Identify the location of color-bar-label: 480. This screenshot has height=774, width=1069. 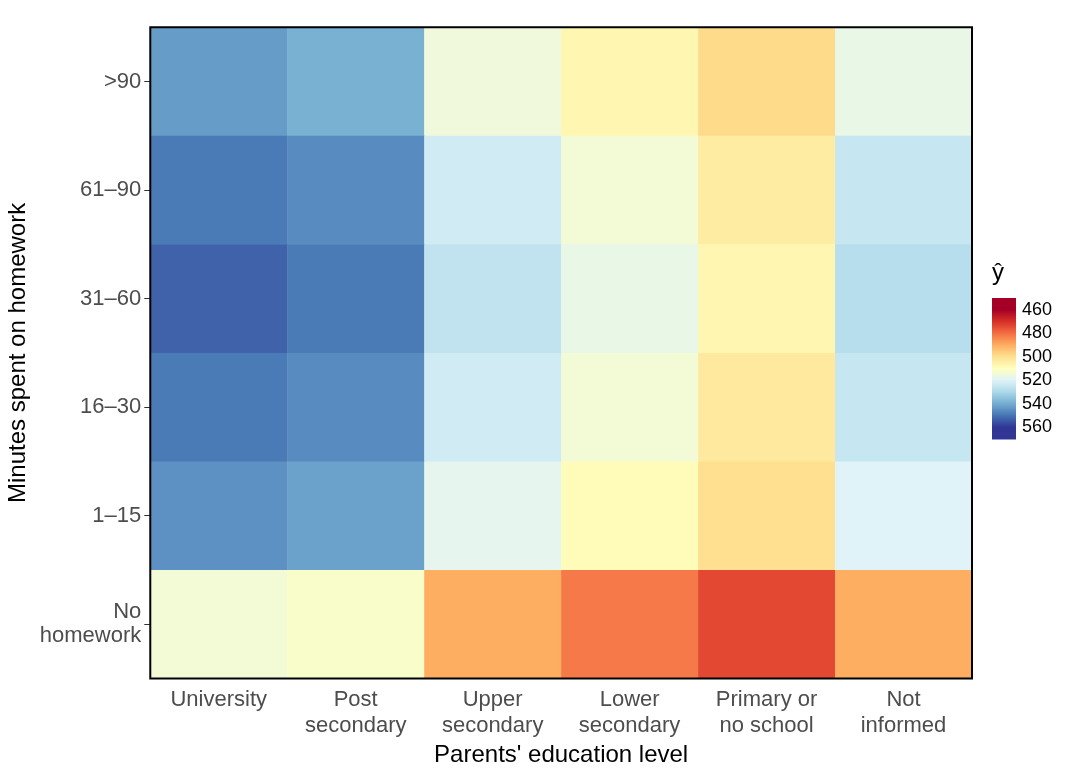
(1037, 332).